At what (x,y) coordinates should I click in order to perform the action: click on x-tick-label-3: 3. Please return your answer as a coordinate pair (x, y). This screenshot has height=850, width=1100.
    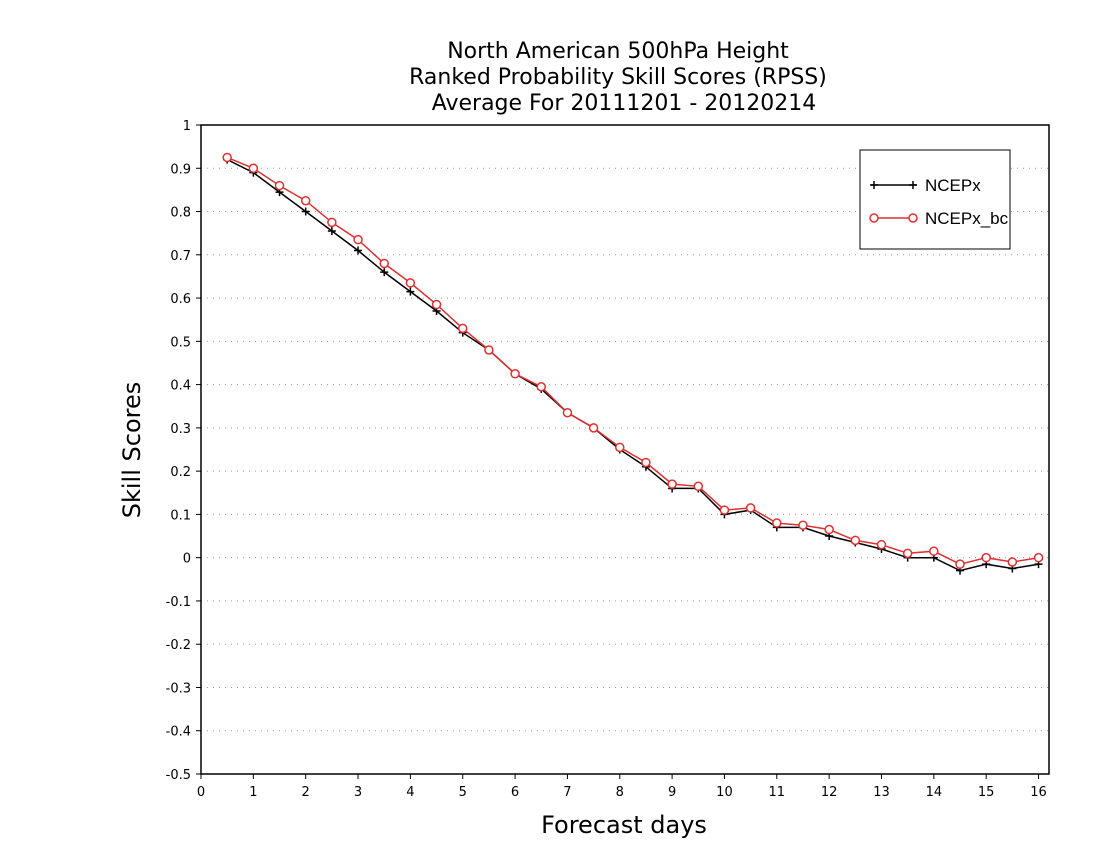
    Looking at the image, I should click on (358, 792).